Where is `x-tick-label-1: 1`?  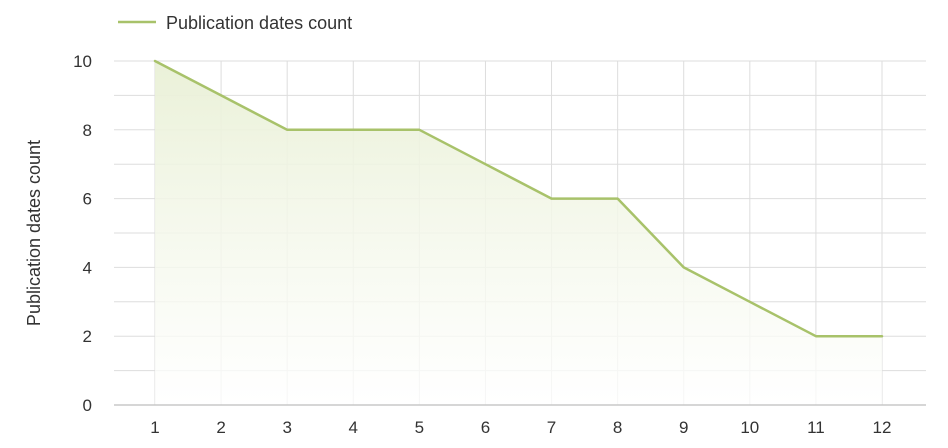 x-tick-label-1: 1 is located at coordinates (154, 427).